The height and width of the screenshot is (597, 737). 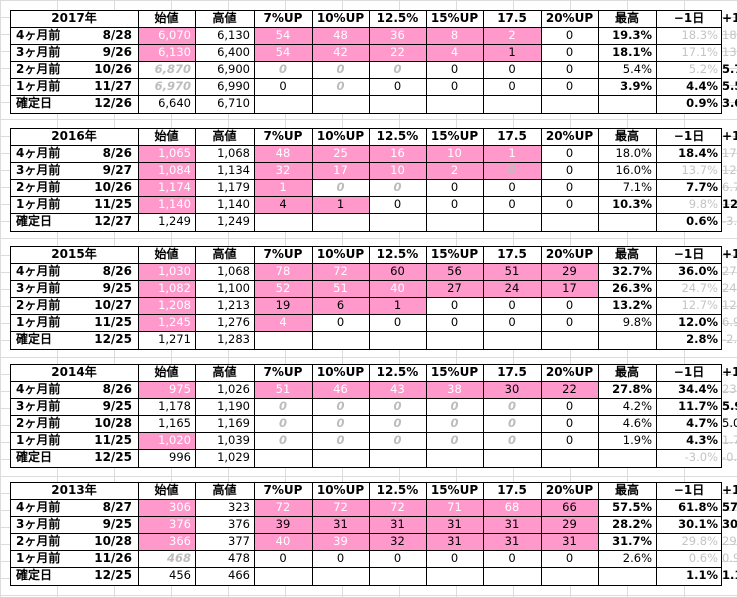 What do you see at coordinates (283, 322) in the screenshot?
I see `table-cell: 4` at bounding box center [283, 322].